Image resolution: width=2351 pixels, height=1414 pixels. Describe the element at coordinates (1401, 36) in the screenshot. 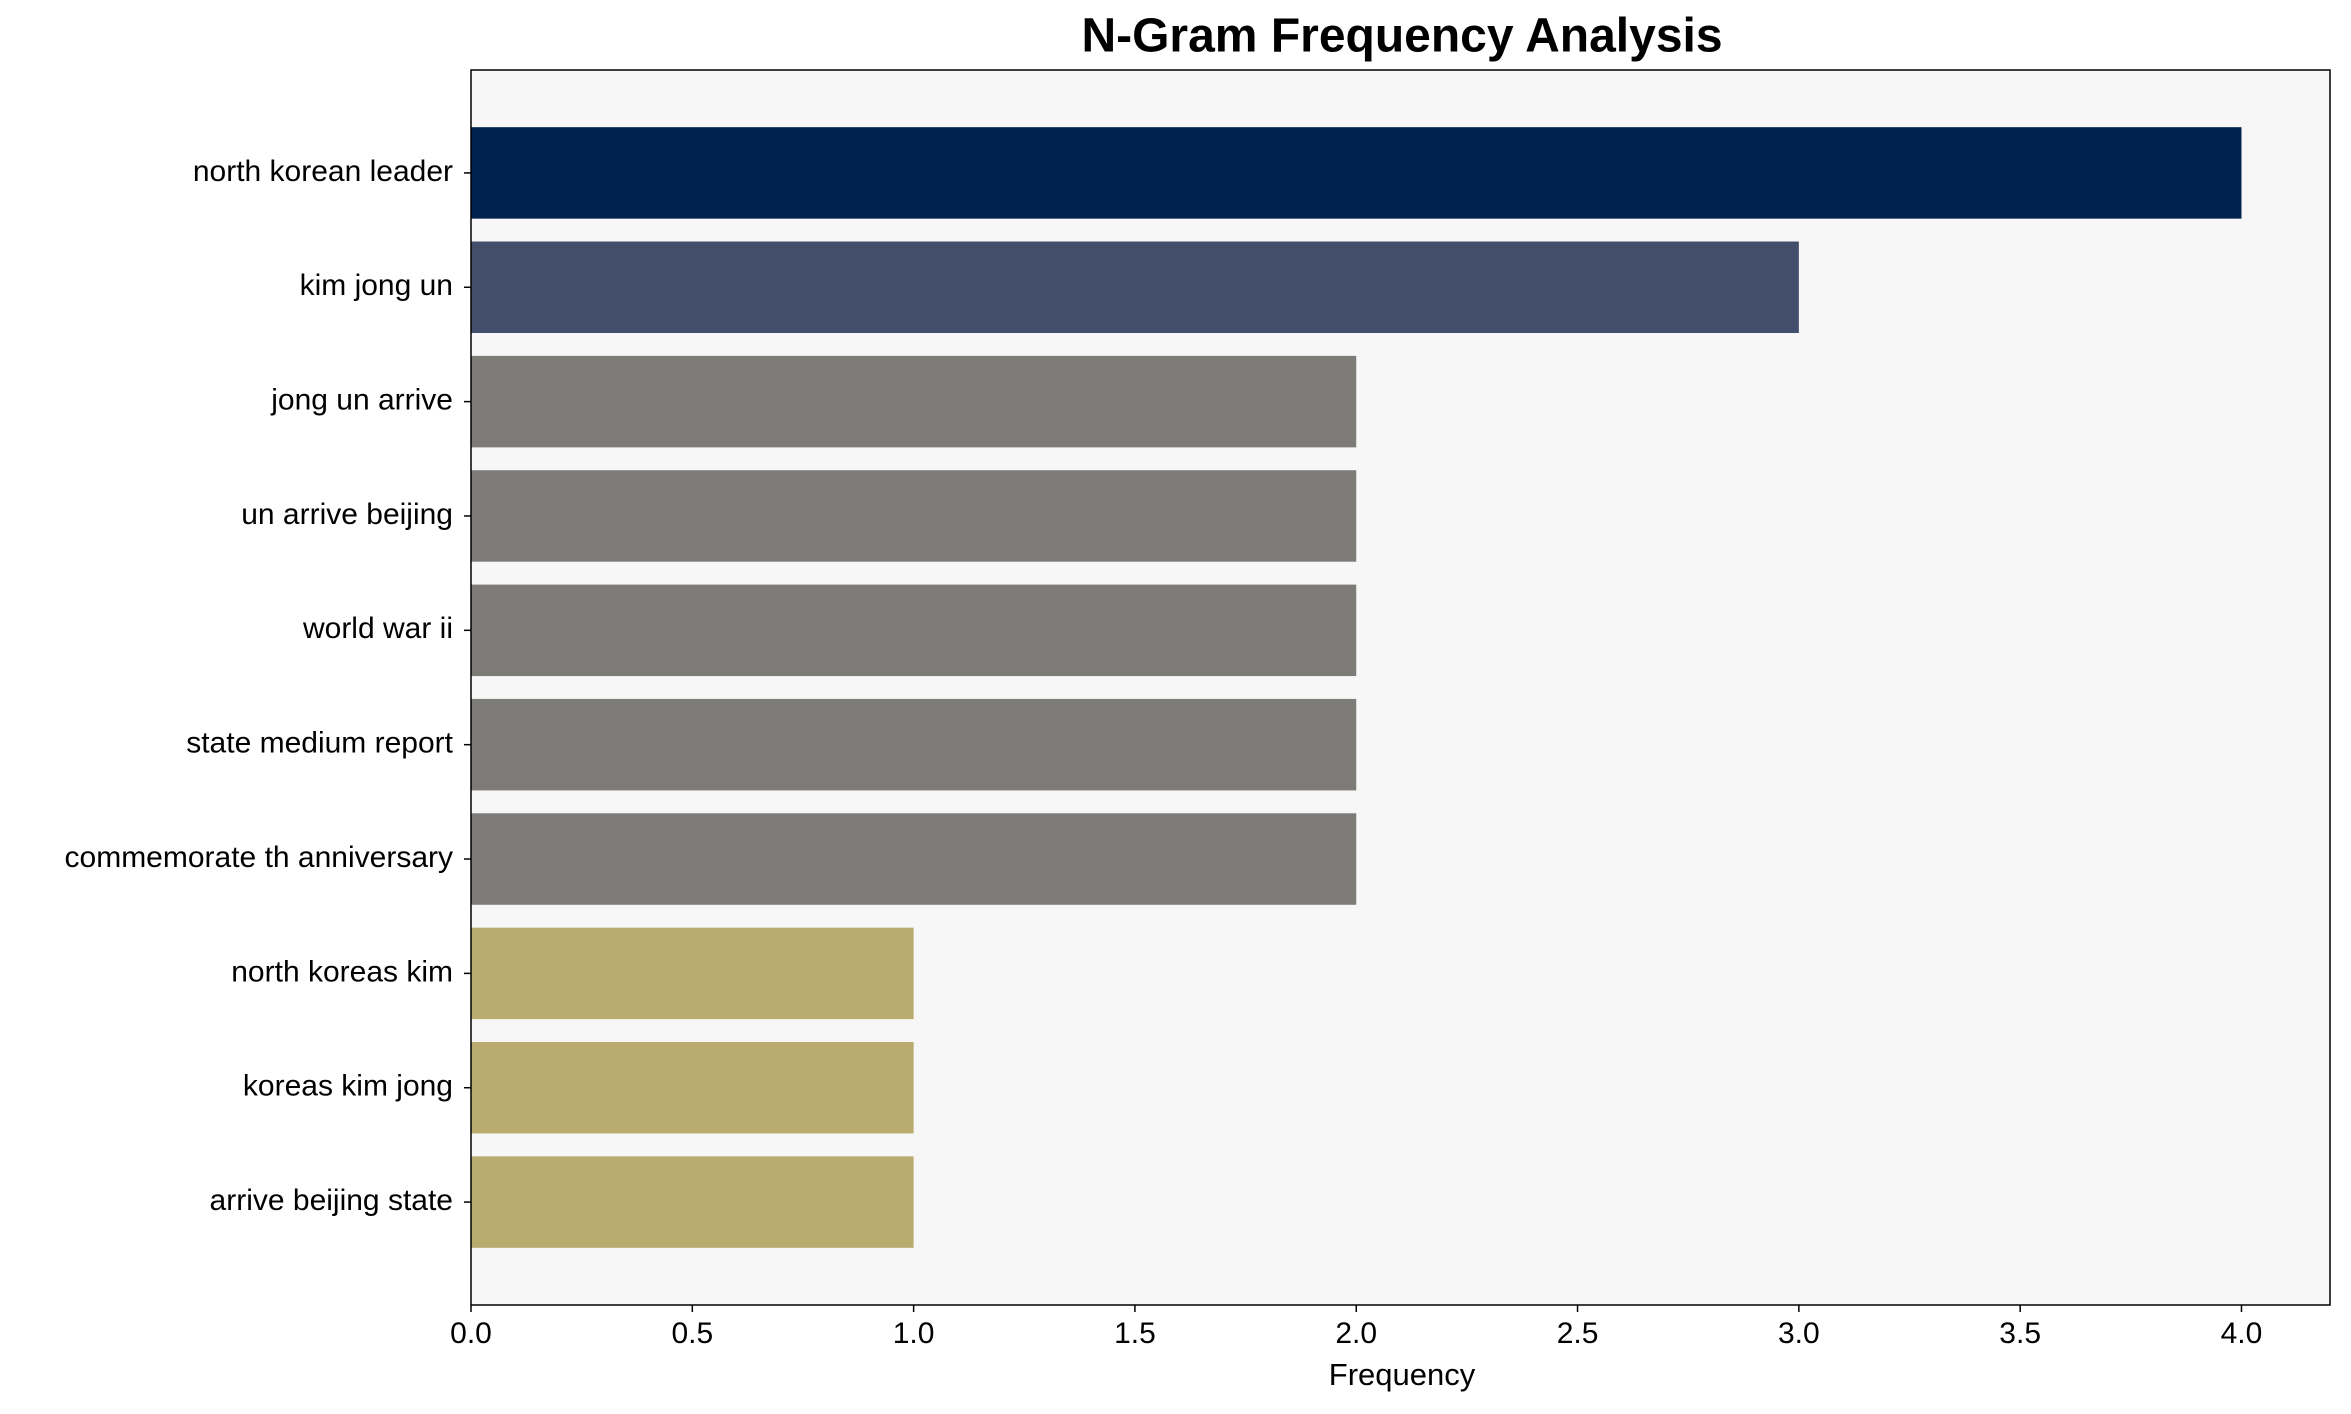

I see `chart-title: N-Gram Frequency Analysis` at that location.